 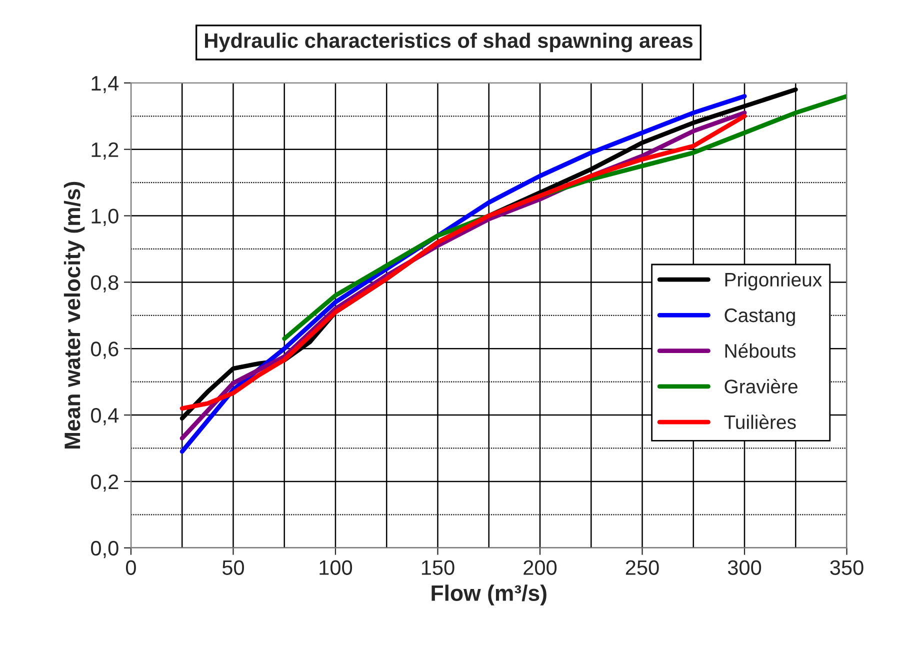 What do you see at coordinates (336, 567) in the screenshot?
I see `x-tick-label: 100` at bounding box center [336, 567].